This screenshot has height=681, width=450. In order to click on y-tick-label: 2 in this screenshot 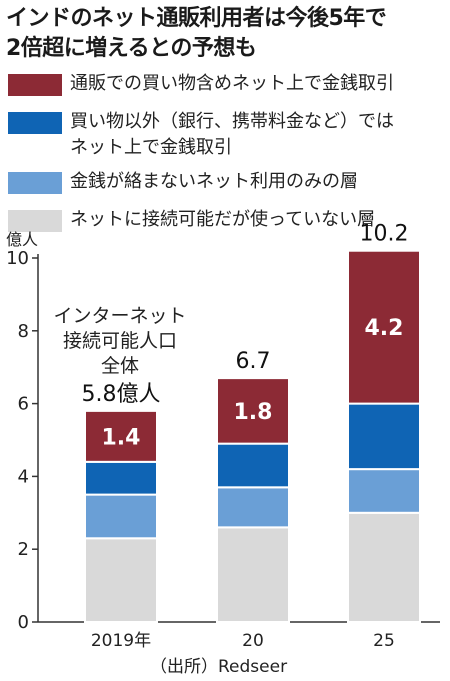, I will do `click(23, 549)`.